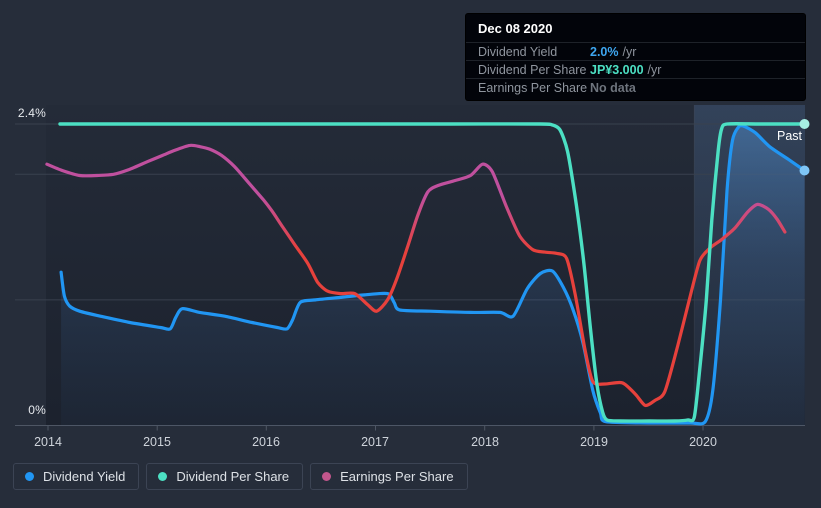 Image resolution: width=821 pixels, height=508 pixels. What do you see at coordinates (515, 28) in the screenshot?
I see `tooltip-date: Dec 08 2020` at bounding box center [515, 28].